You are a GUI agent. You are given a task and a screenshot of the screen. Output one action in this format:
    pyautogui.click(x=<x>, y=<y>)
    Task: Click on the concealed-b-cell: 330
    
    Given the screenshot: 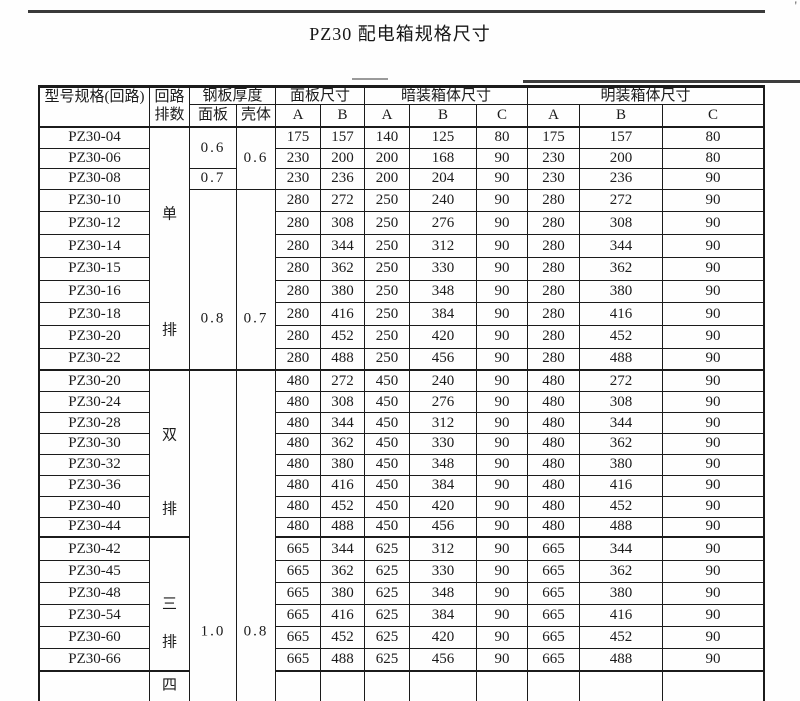 What is the action you would take?
    pyautogui.click(x=443, y=444)
    